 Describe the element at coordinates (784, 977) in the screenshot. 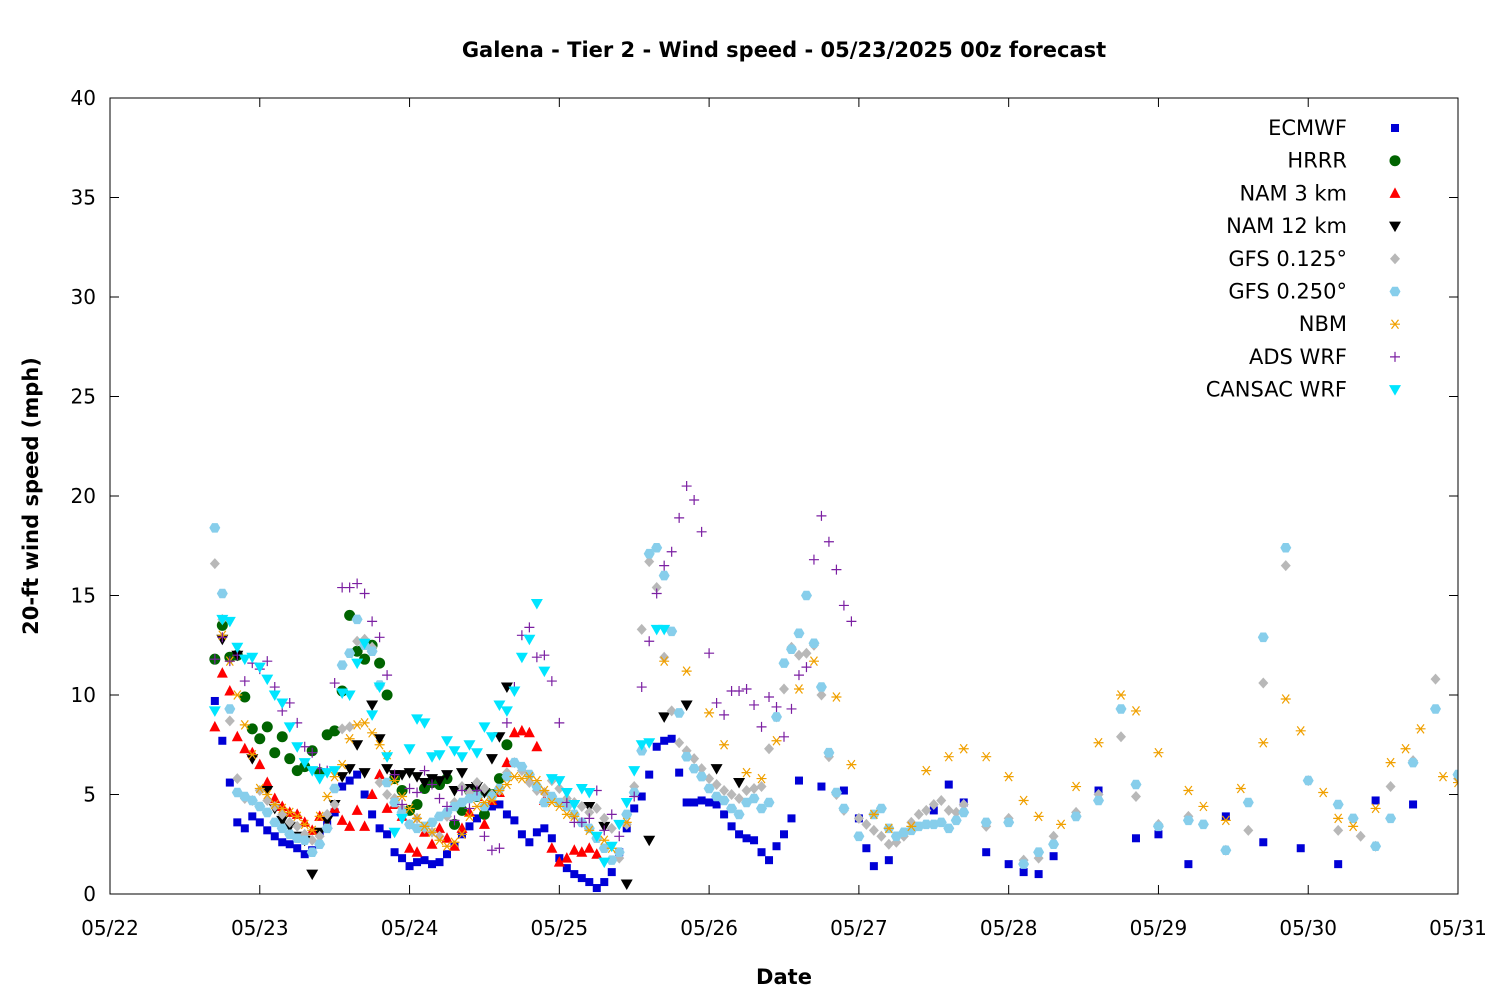

I see `x-axis-title: Date` at that location.